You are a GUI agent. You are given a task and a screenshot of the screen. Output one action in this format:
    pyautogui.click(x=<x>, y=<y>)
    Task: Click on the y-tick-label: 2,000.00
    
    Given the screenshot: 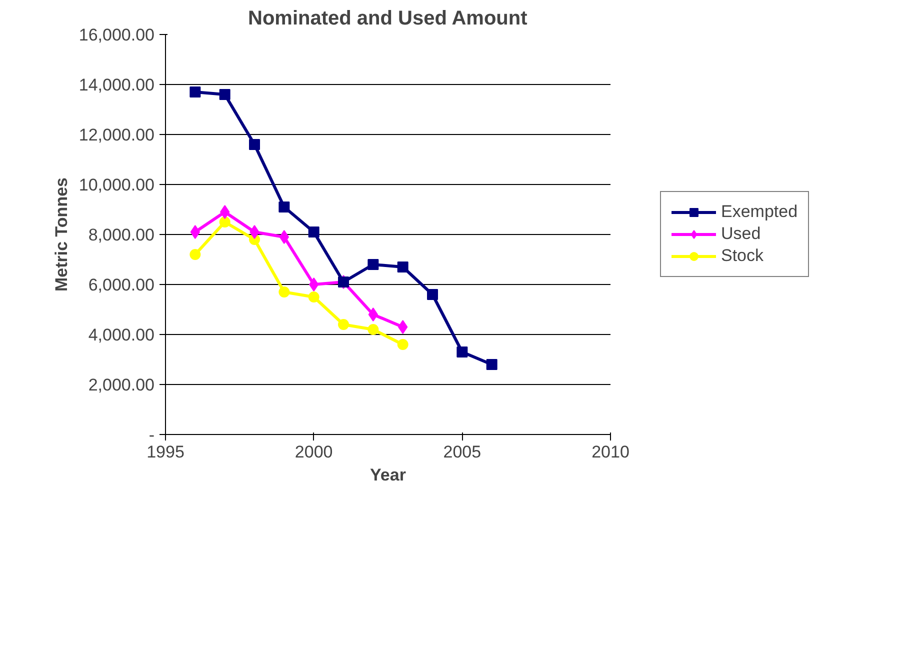 What is the action you would take?
    pyautogui.click(x=121, y=385)
    